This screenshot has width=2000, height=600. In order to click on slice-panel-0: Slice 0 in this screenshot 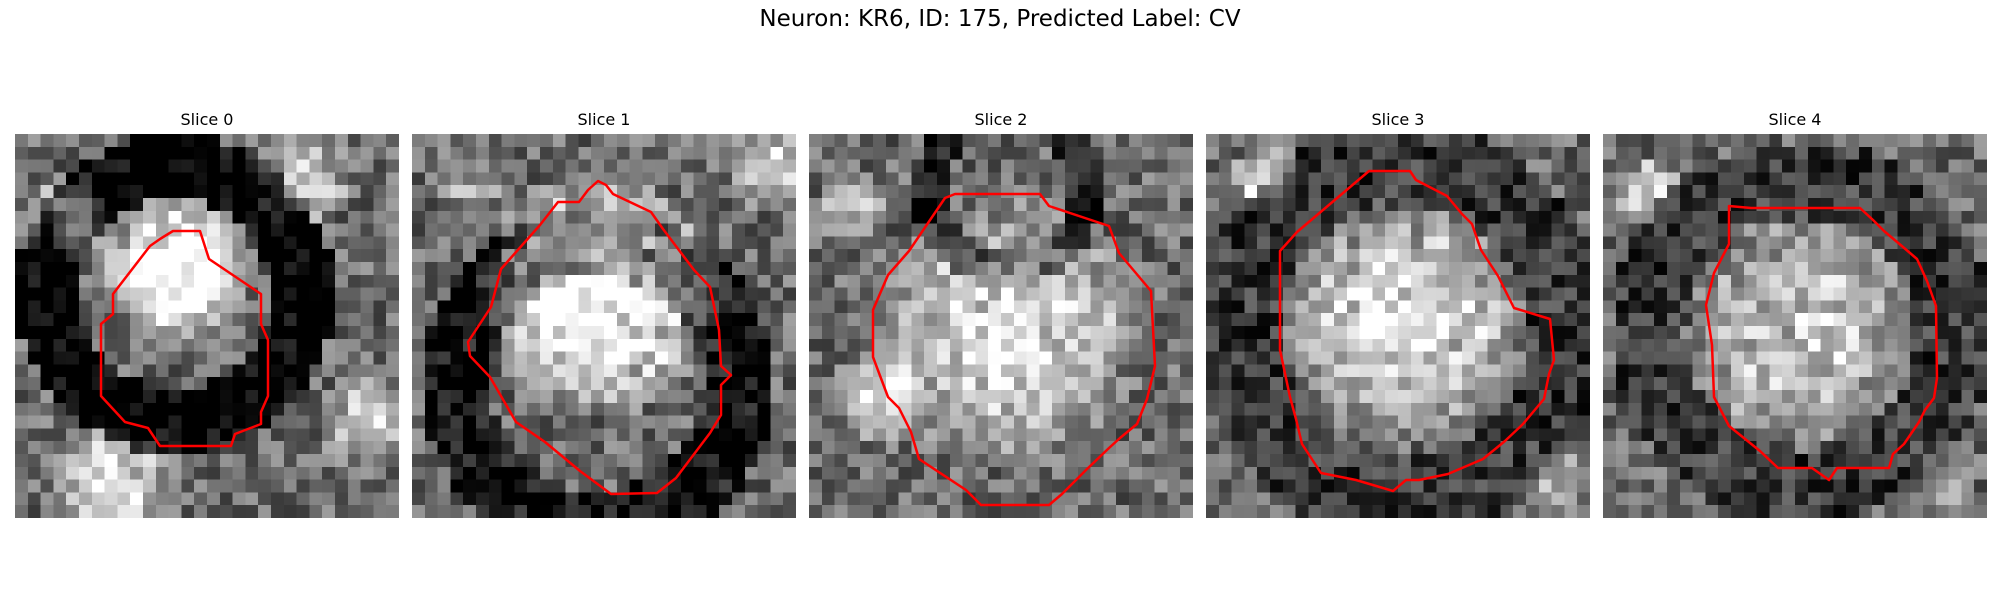, I will do `click(207, 314)`.